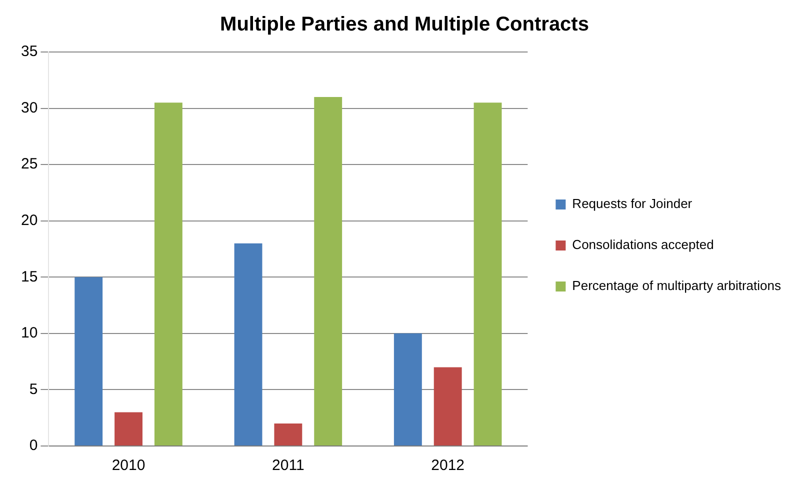 This screenshot has width=809, height=491. What do you see at coordinates (677, 286) in the screenshot?
I see `legend-label: Percentage of multiparty arbitrations` at bounding box center [677, 286].